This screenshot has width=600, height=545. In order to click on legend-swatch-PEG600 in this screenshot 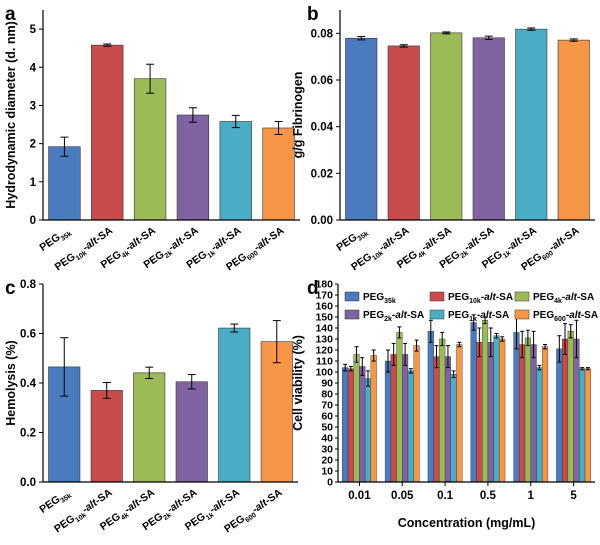, I will do `click(522, 314)`.